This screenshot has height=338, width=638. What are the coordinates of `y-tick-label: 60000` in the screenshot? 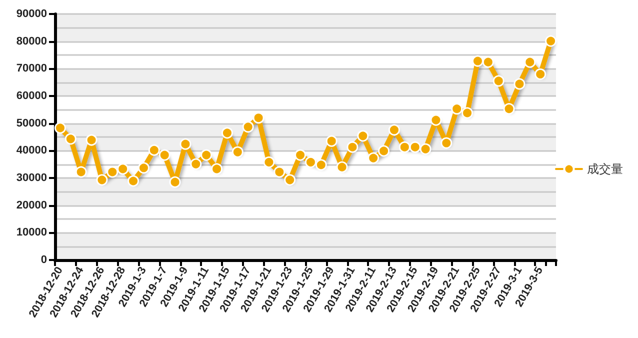 It's located at (31, 96).